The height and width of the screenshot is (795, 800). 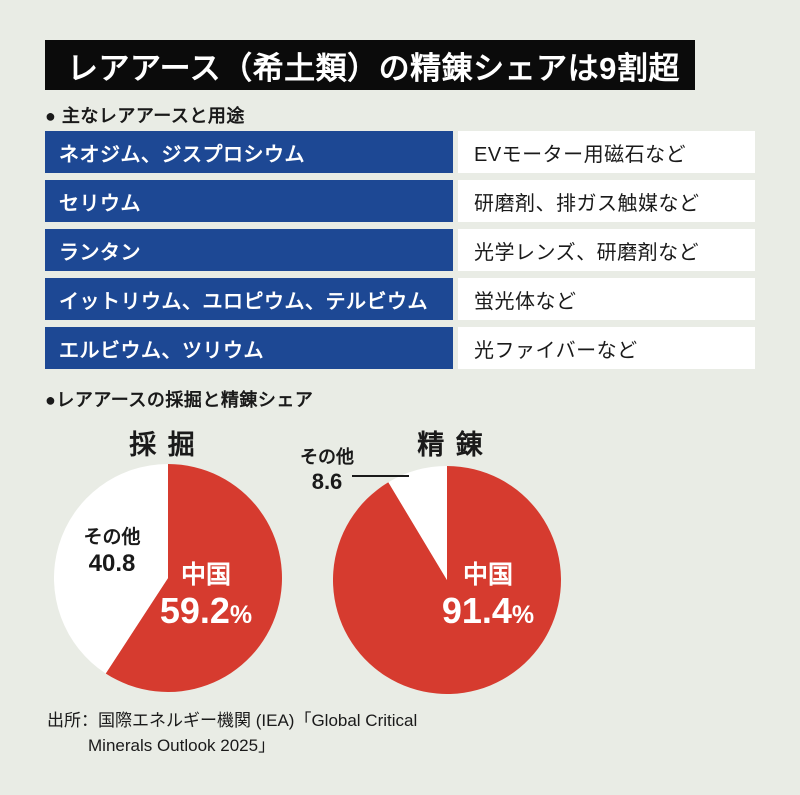 I want to click on use-cell: 蛍光体など, so click(x=606, y=299).